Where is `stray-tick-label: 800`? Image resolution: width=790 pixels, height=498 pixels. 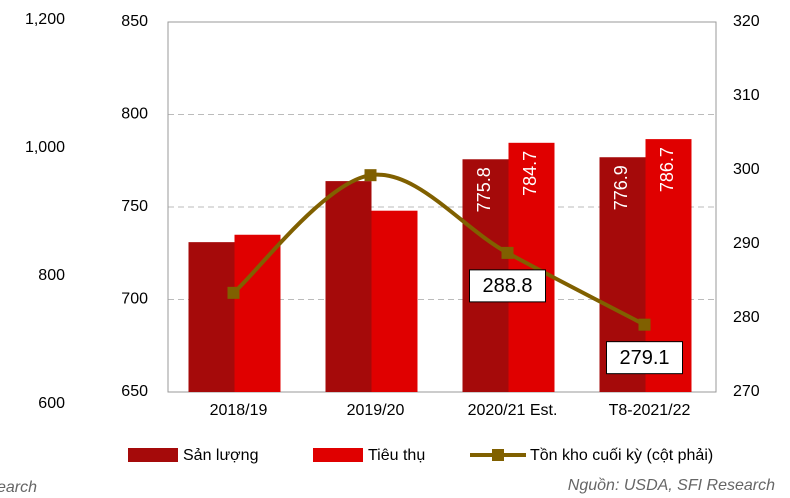 stray-tick-label: 800 is located at coordinates (51, 275).